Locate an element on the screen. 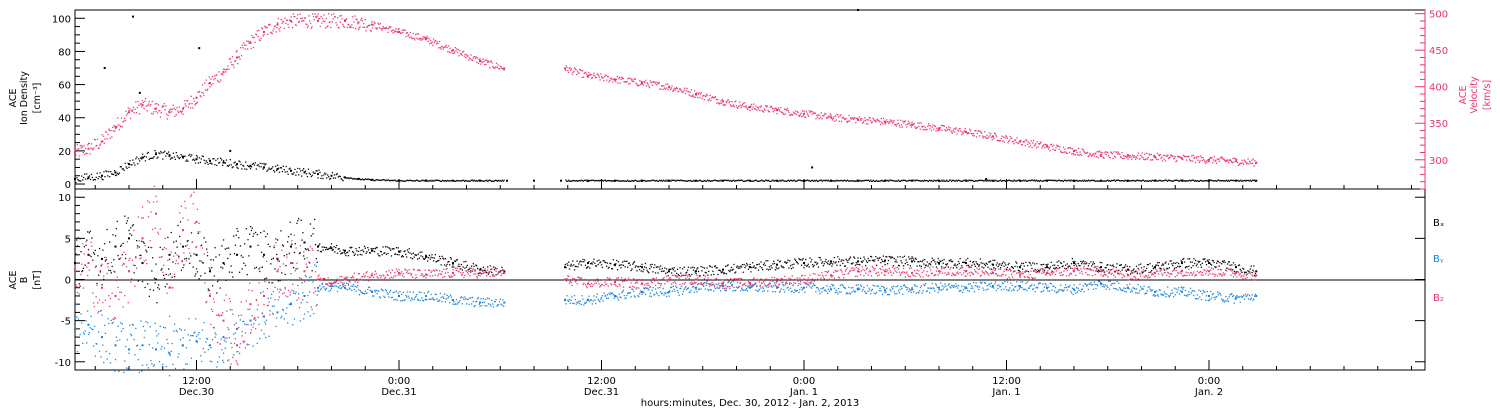 This screenshot has width=1500, height=410. density-ytick-label: 100 is located at coordinates (61, 19).